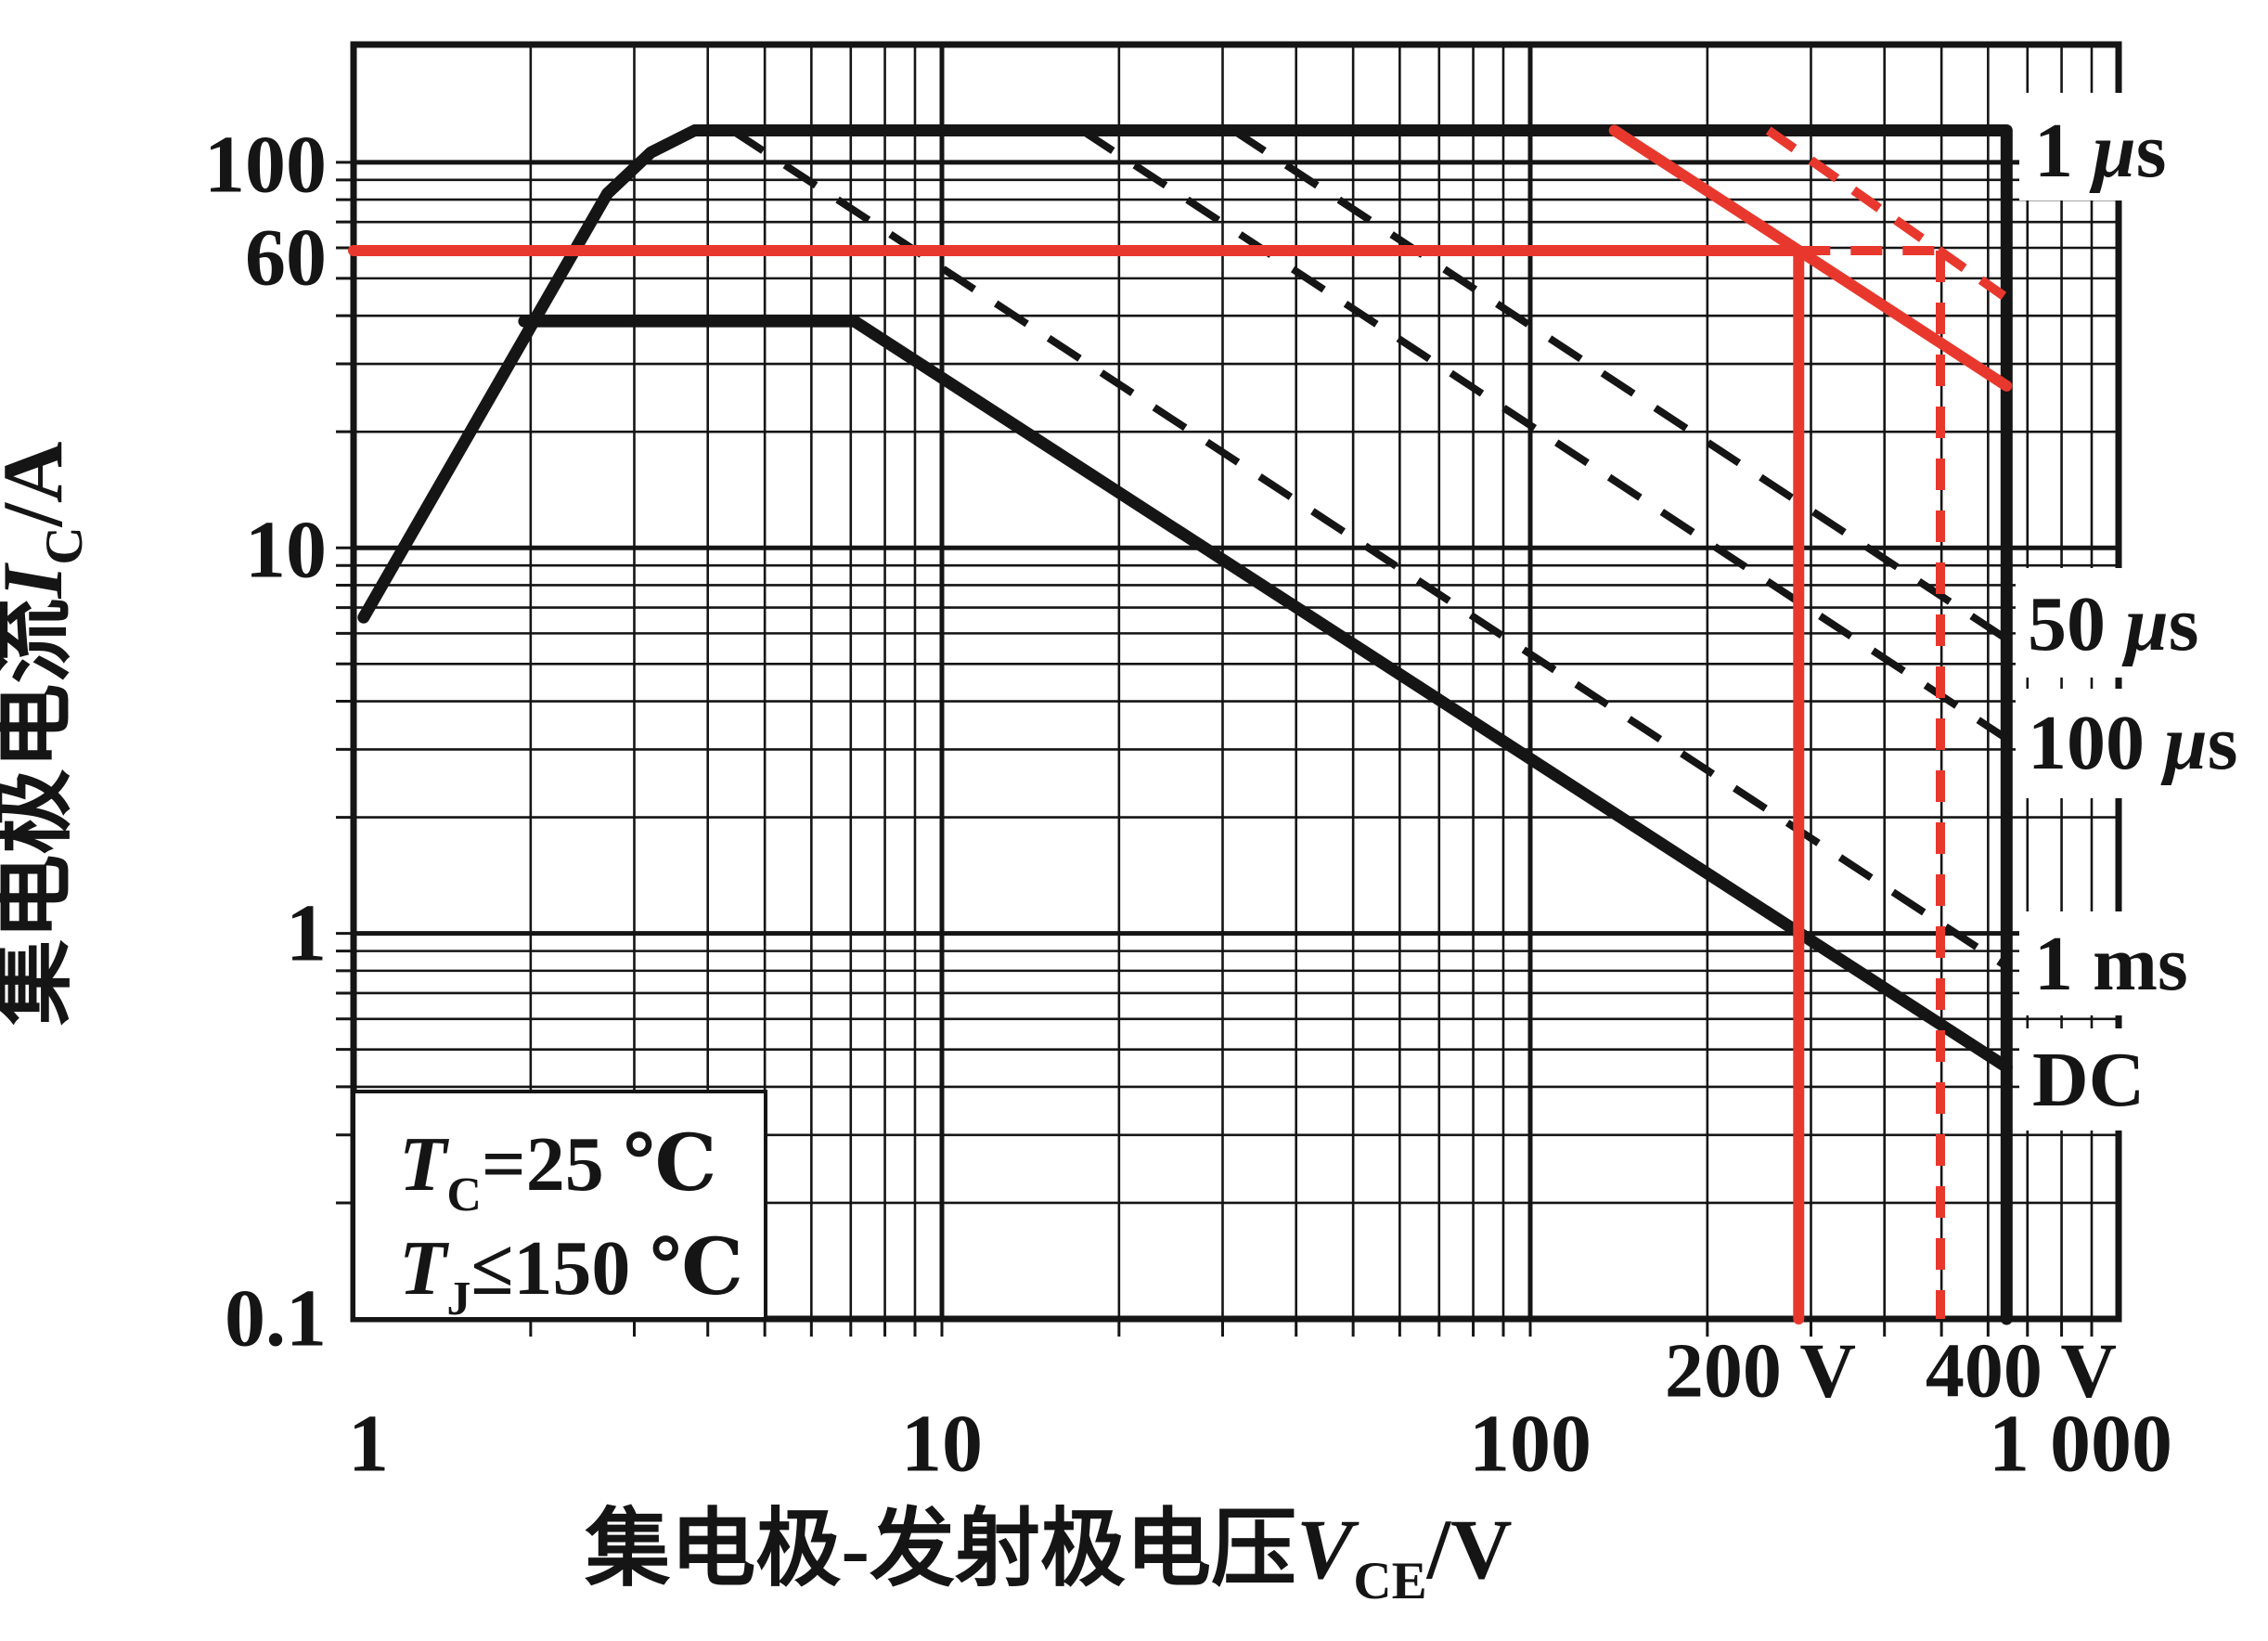 The width and height of the screenshot is (2268, 1641). Describe the element at coordinates (265, 166) in the screenshot. I see `y-tick-label-100: 100` at that location.